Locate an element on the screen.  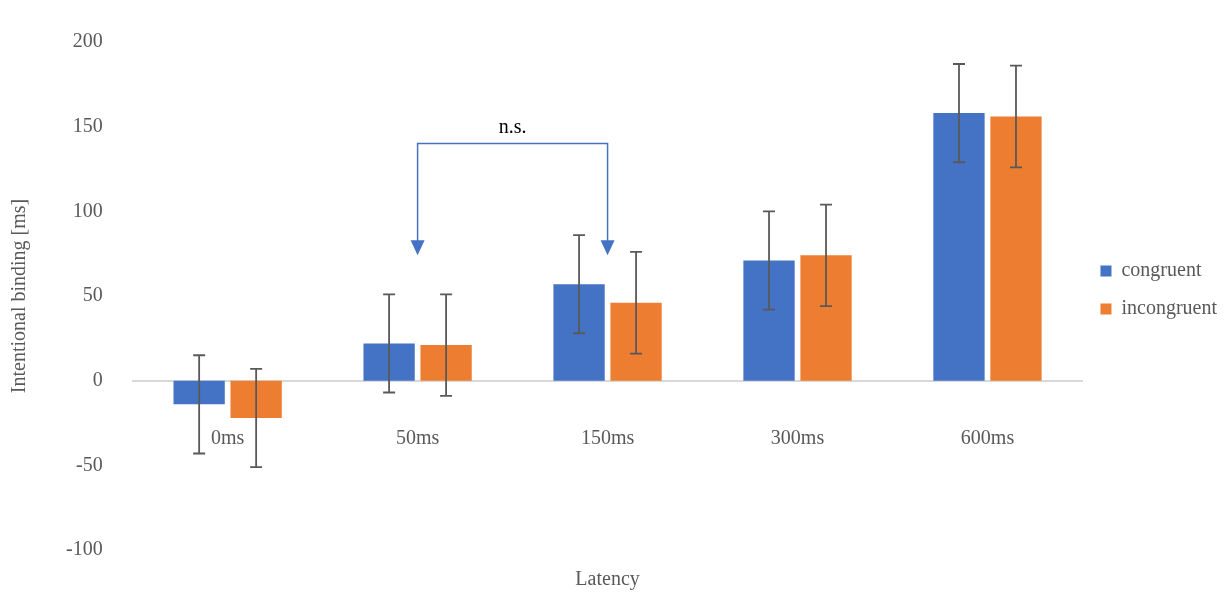
annotation: n.s. is located at coordinates (512, 125).